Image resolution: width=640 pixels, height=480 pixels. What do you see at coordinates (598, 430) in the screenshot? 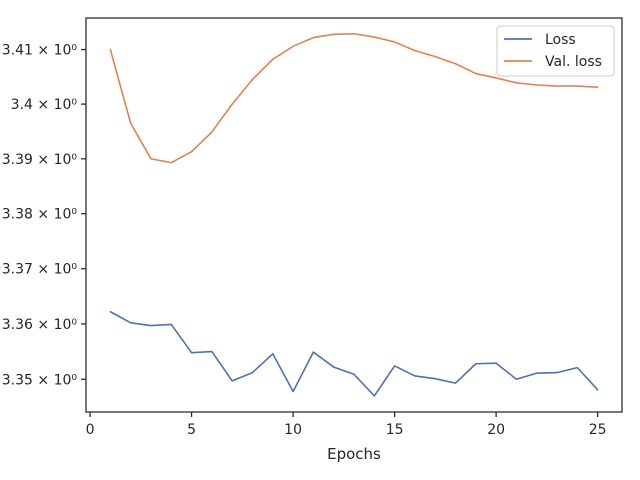
I see `x-tick-label: 25` at bounding box center [598, 430].